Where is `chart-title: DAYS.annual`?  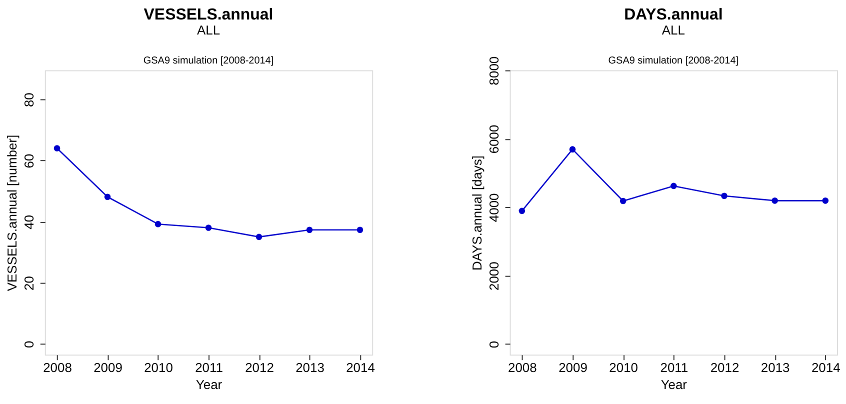 chart-title: DAYS.annual is located at coordinates (673, 15).